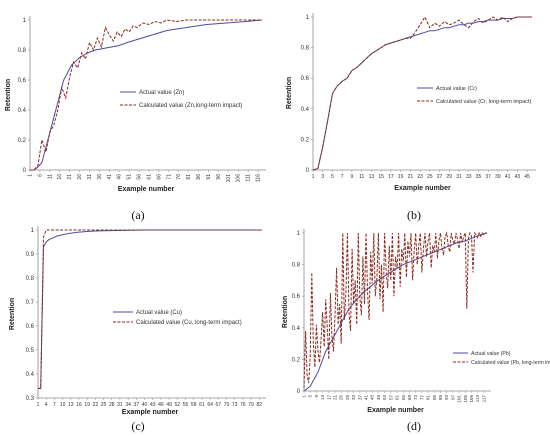 Image resolution: width=550 pixels, height=436 pixels. I want to click on legend-label-calculated: Calculated value (Cu, long-term impact), so click(189, 323).